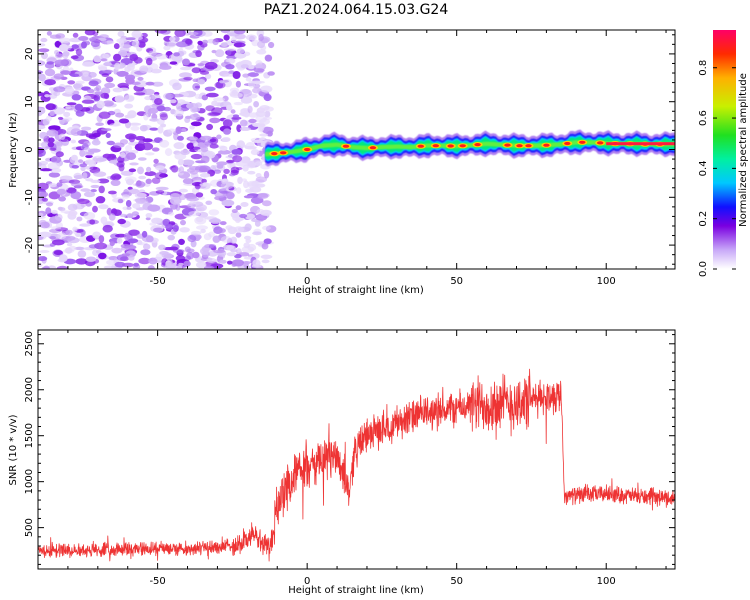  What do you see at coordinates (456, 581) in the screenshot?
I see `x-tick-label: 50` at bounding box center [456, 581].